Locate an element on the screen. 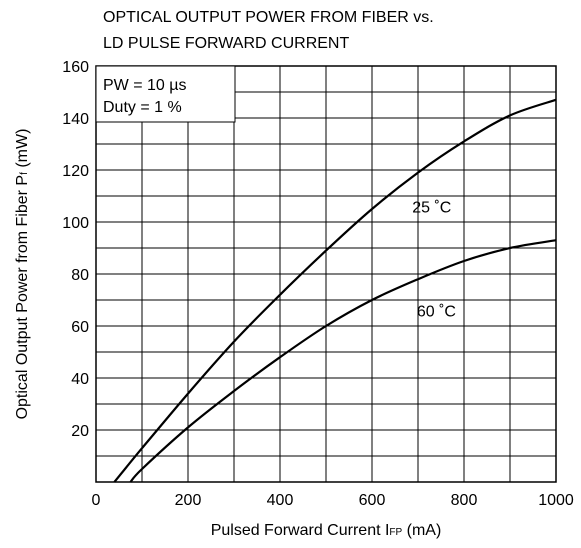 The image size is (581, 548). conditions-box is located at coordinates (165, 94).